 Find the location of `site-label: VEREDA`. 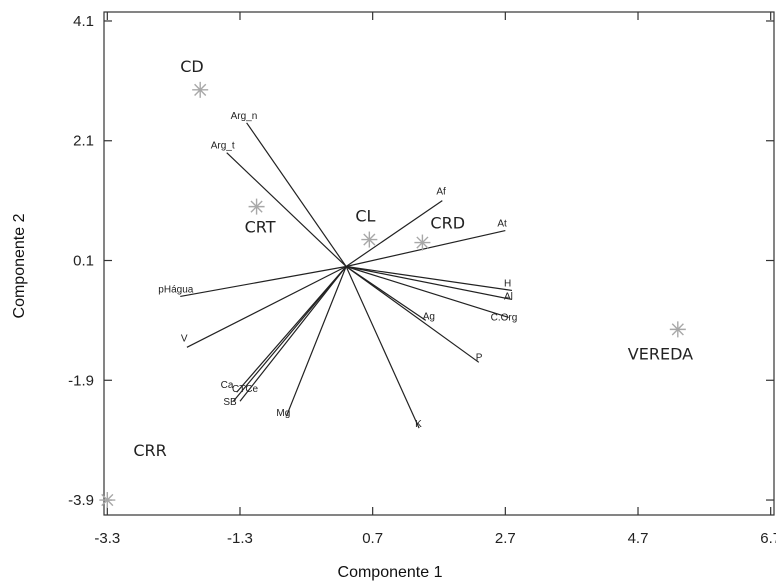

site-label: VEREDA is located at coordinates (660, 353).